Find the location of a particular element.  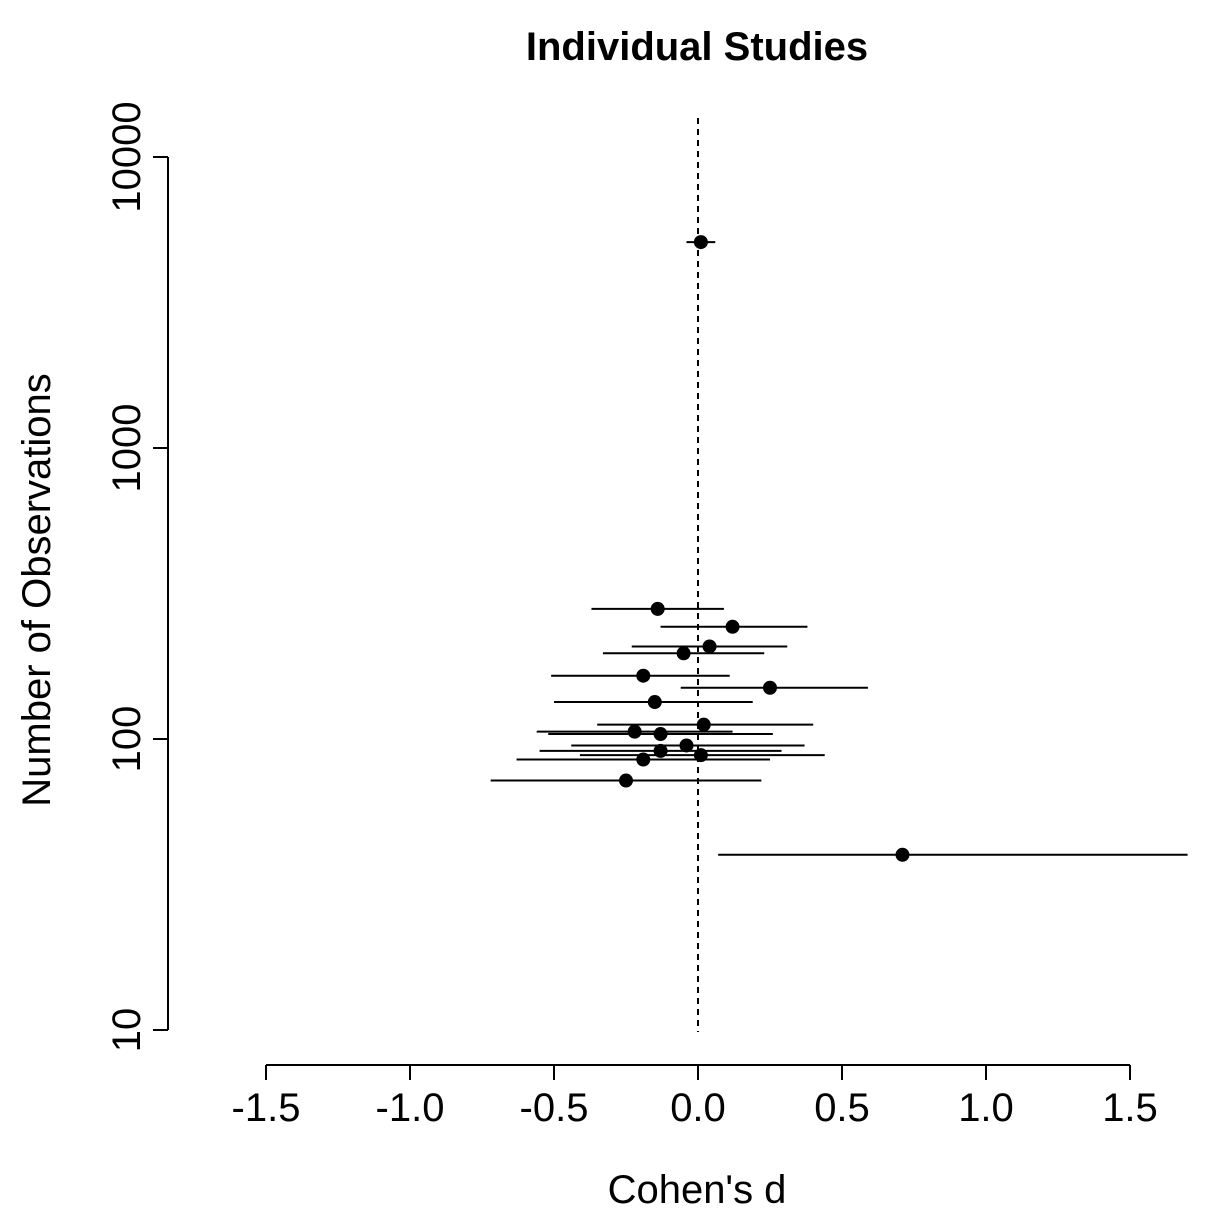

x-tick-label: 1.5 is located at coordinates (1130, 1108).